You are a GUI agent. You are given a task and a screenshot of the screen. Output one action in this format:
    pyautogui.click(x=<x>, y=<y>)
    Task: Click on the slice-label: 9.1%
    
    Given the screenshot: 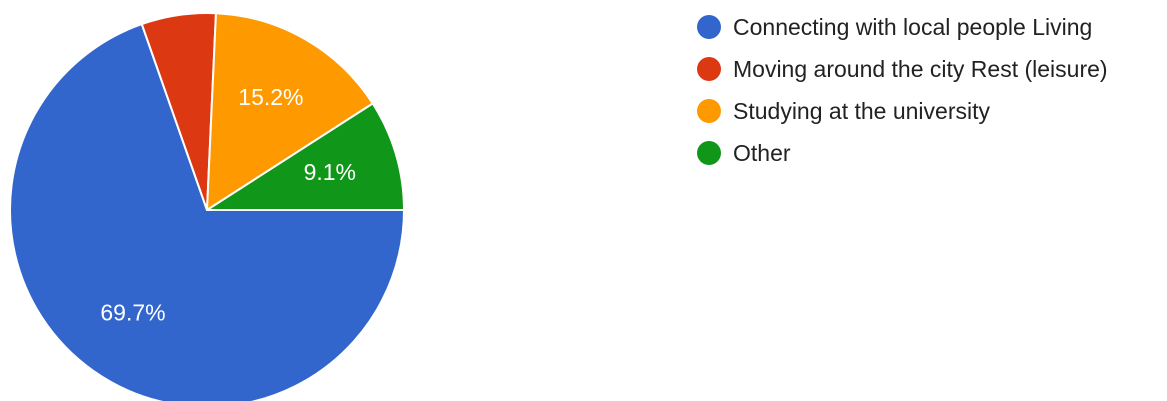 What is the action you would take?
    pyautogui.click(x=330, y=172)
    